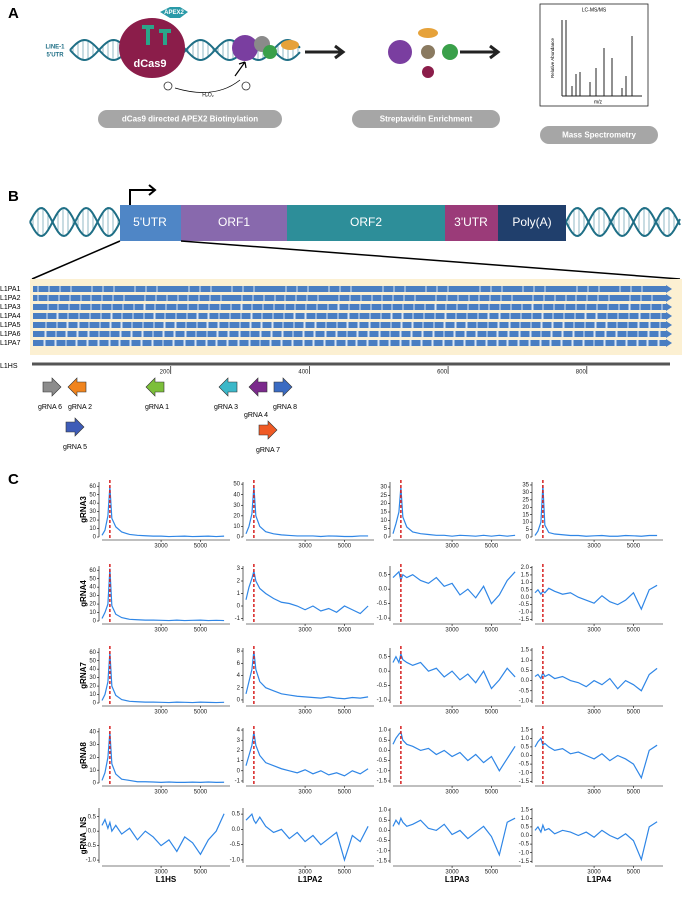 Image resolution: width=685 pixels, height=908 pixels. I want to click on ruler-tick-label: 200, so click(165, 373).